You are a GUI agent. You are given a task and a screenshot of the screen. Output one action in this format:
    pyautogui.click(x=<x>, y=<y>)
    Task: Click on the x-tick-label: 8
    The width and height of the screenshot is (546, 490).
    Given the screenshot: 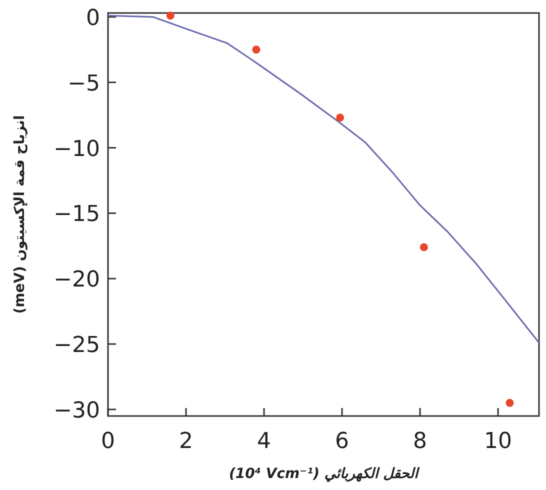 What is the action you would take?
    pyautogui.click(x=420, y=441)
    